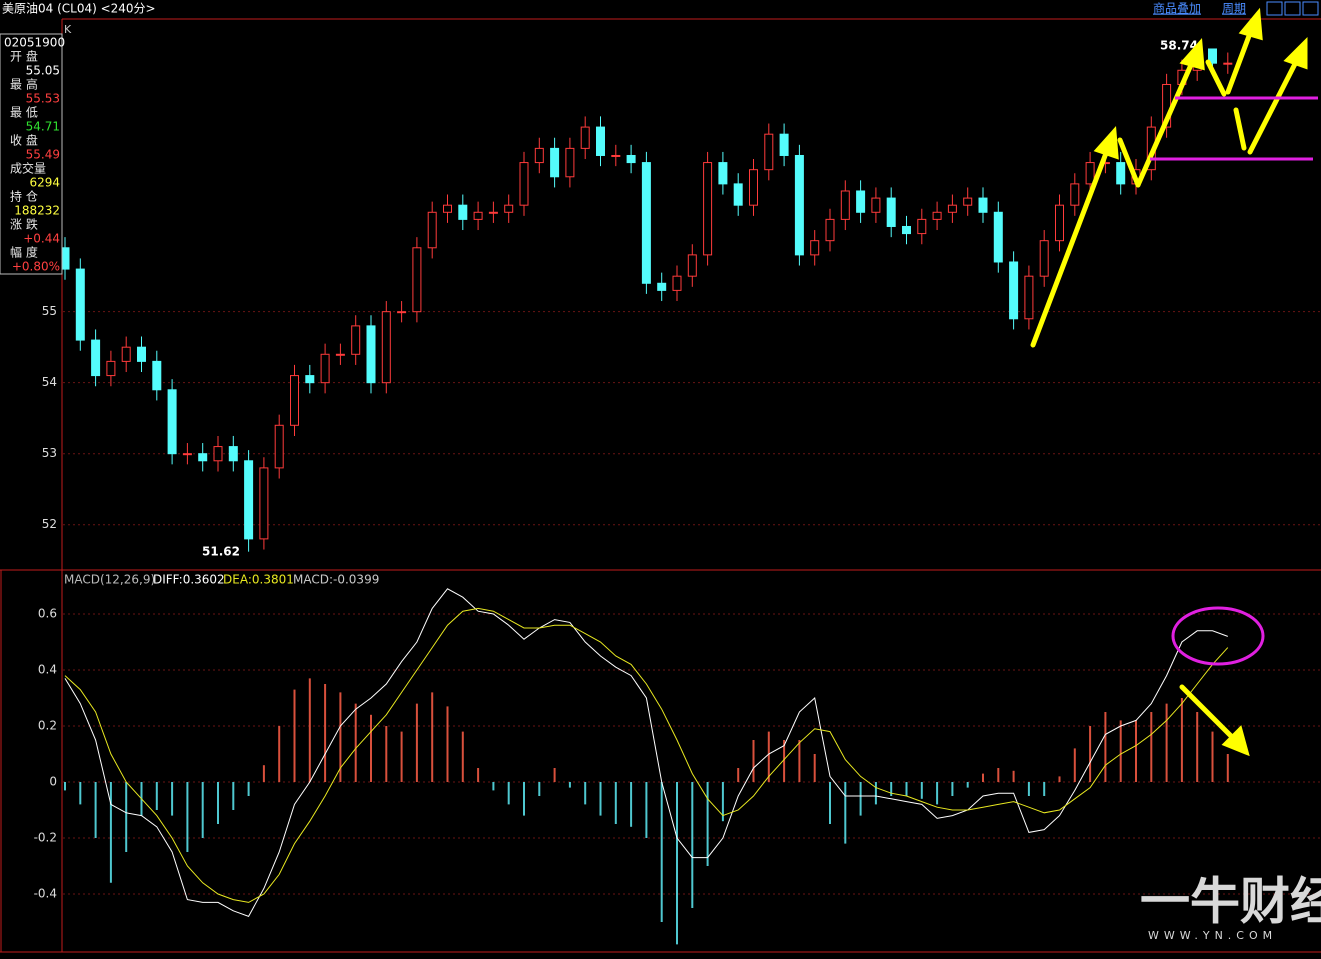  What do you see at coordinates (24, 252) in the screenshot?
I see `info-label: 幅 度` at bounding box center [24, 252].